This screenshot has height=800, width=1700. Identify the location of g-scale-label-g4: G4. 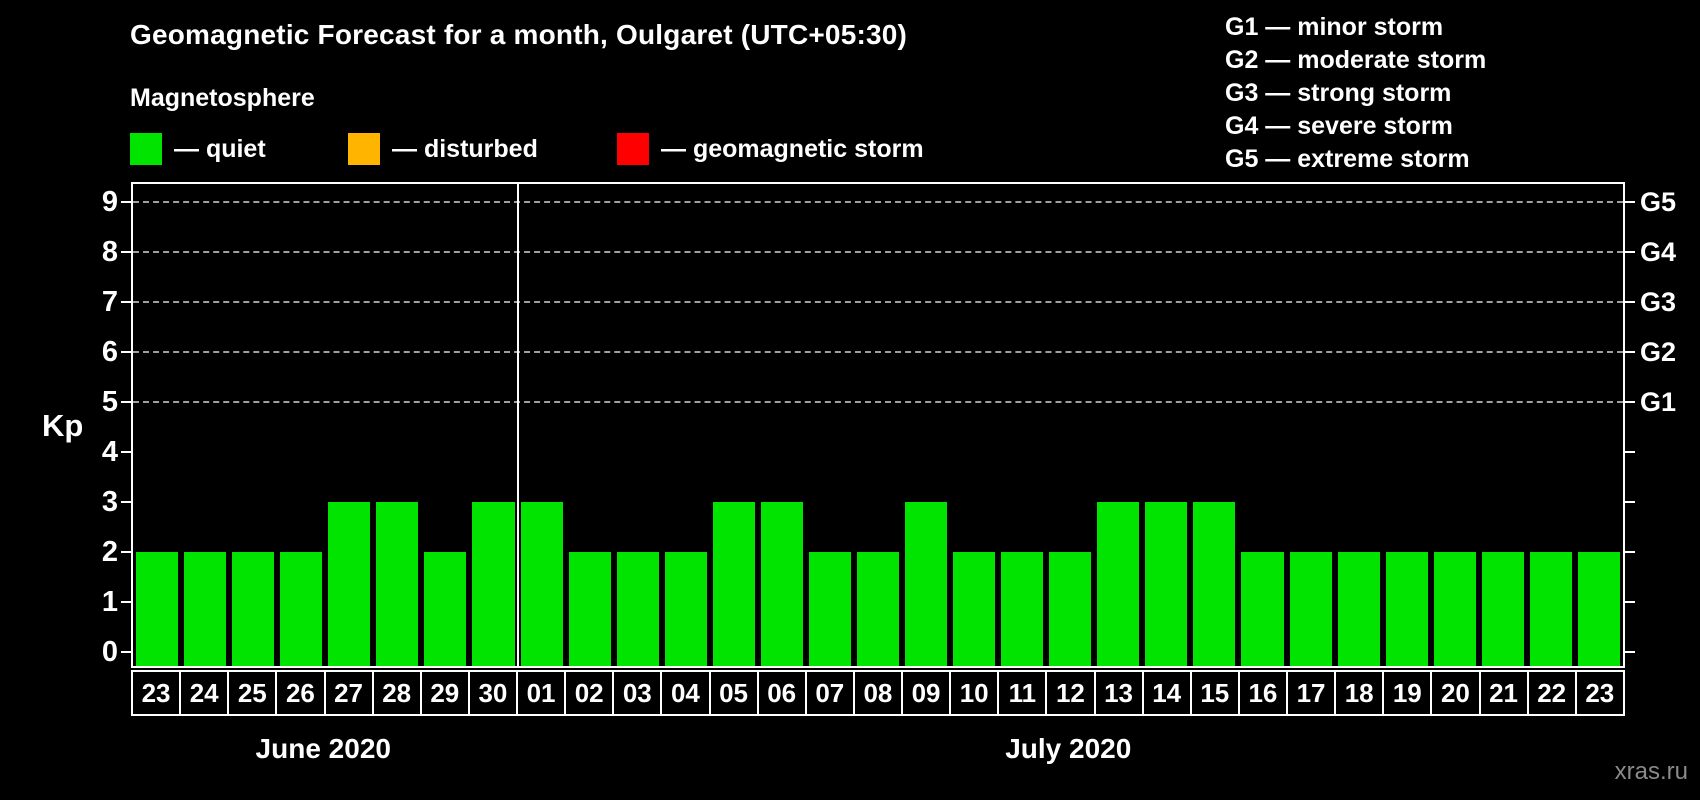
(1658, 252).